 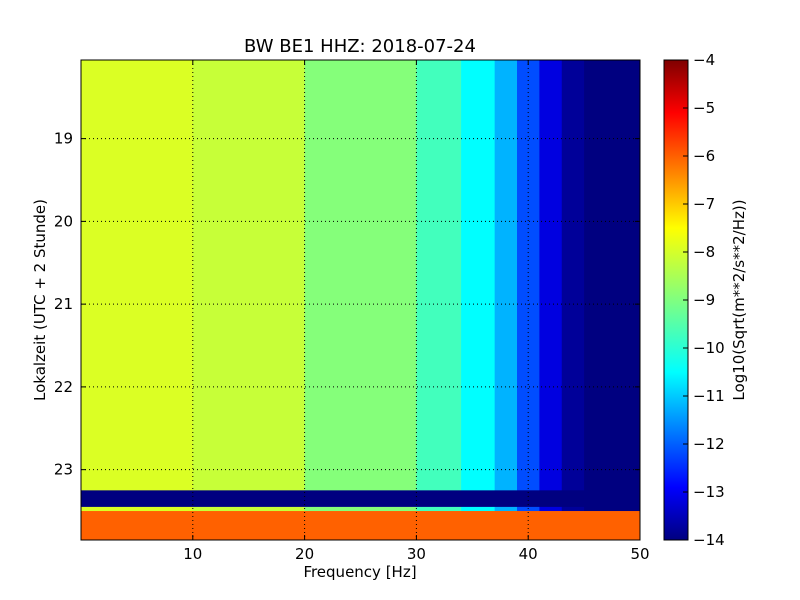 What do you see at coordinates (416, 554) in the screenshot?
I see `x-tick-label: 30` at bounding box center [416, 554].